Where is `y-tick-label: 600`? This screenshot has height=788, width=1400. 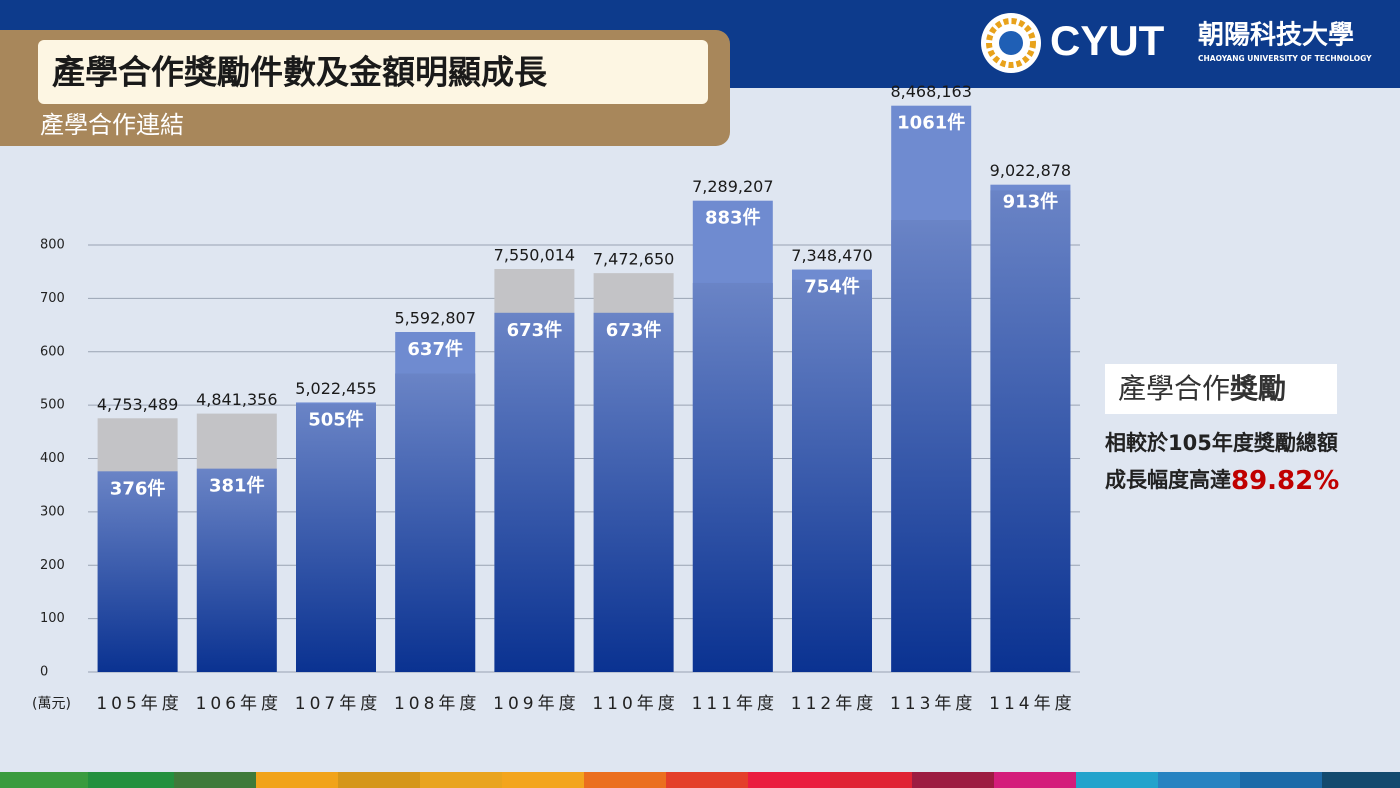 y-tick-label: 600 is located at coordinates (52, 351).